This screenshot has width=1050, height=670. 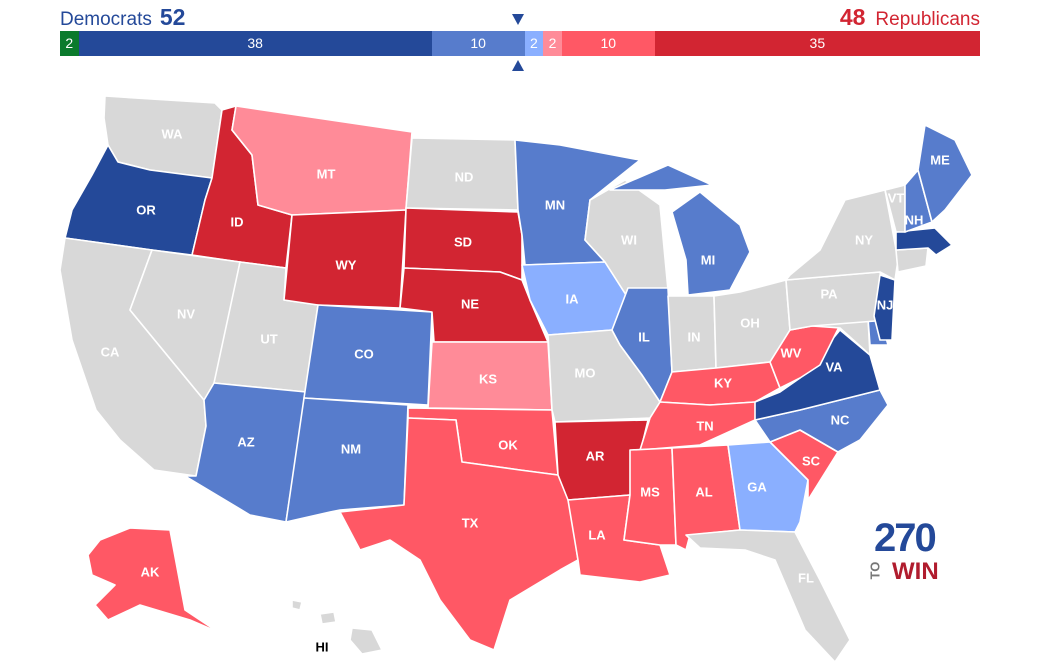 I want to click on state-label-MT: MT, so click(x=326, y=173).